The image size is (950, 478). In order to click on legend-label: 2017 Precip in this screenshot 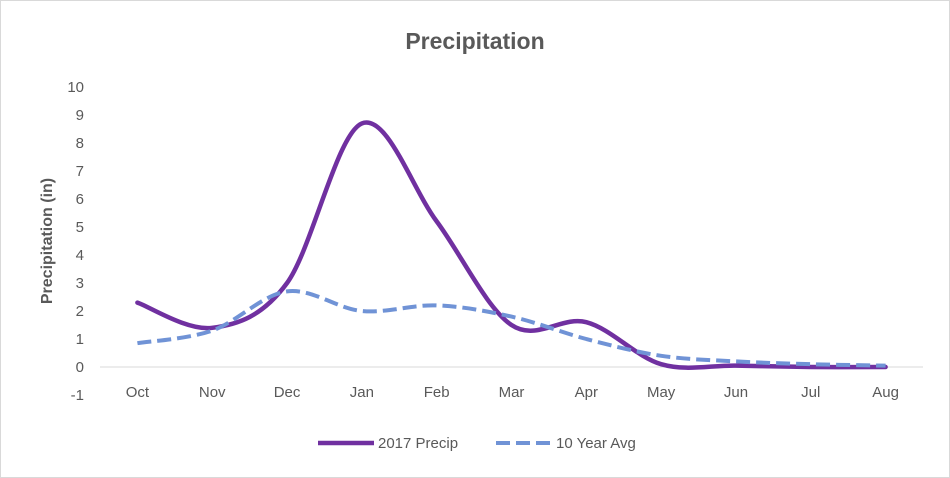, I will do `click(418, 443)`.